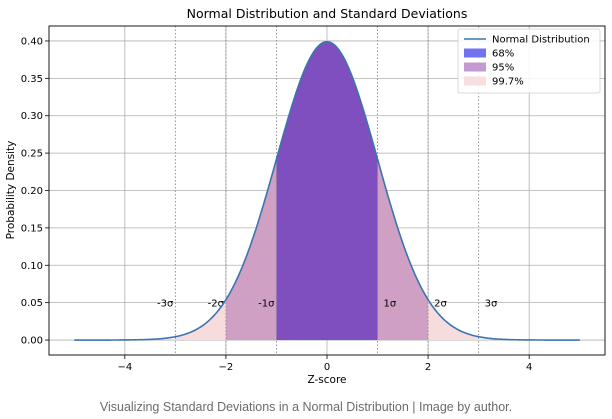 The width and height of the screenshot is (612, 419). What do you see at coordinates (226, 367) in the screenshot?
I see `x-tick-label: −2` at bounding box center [226, 367].